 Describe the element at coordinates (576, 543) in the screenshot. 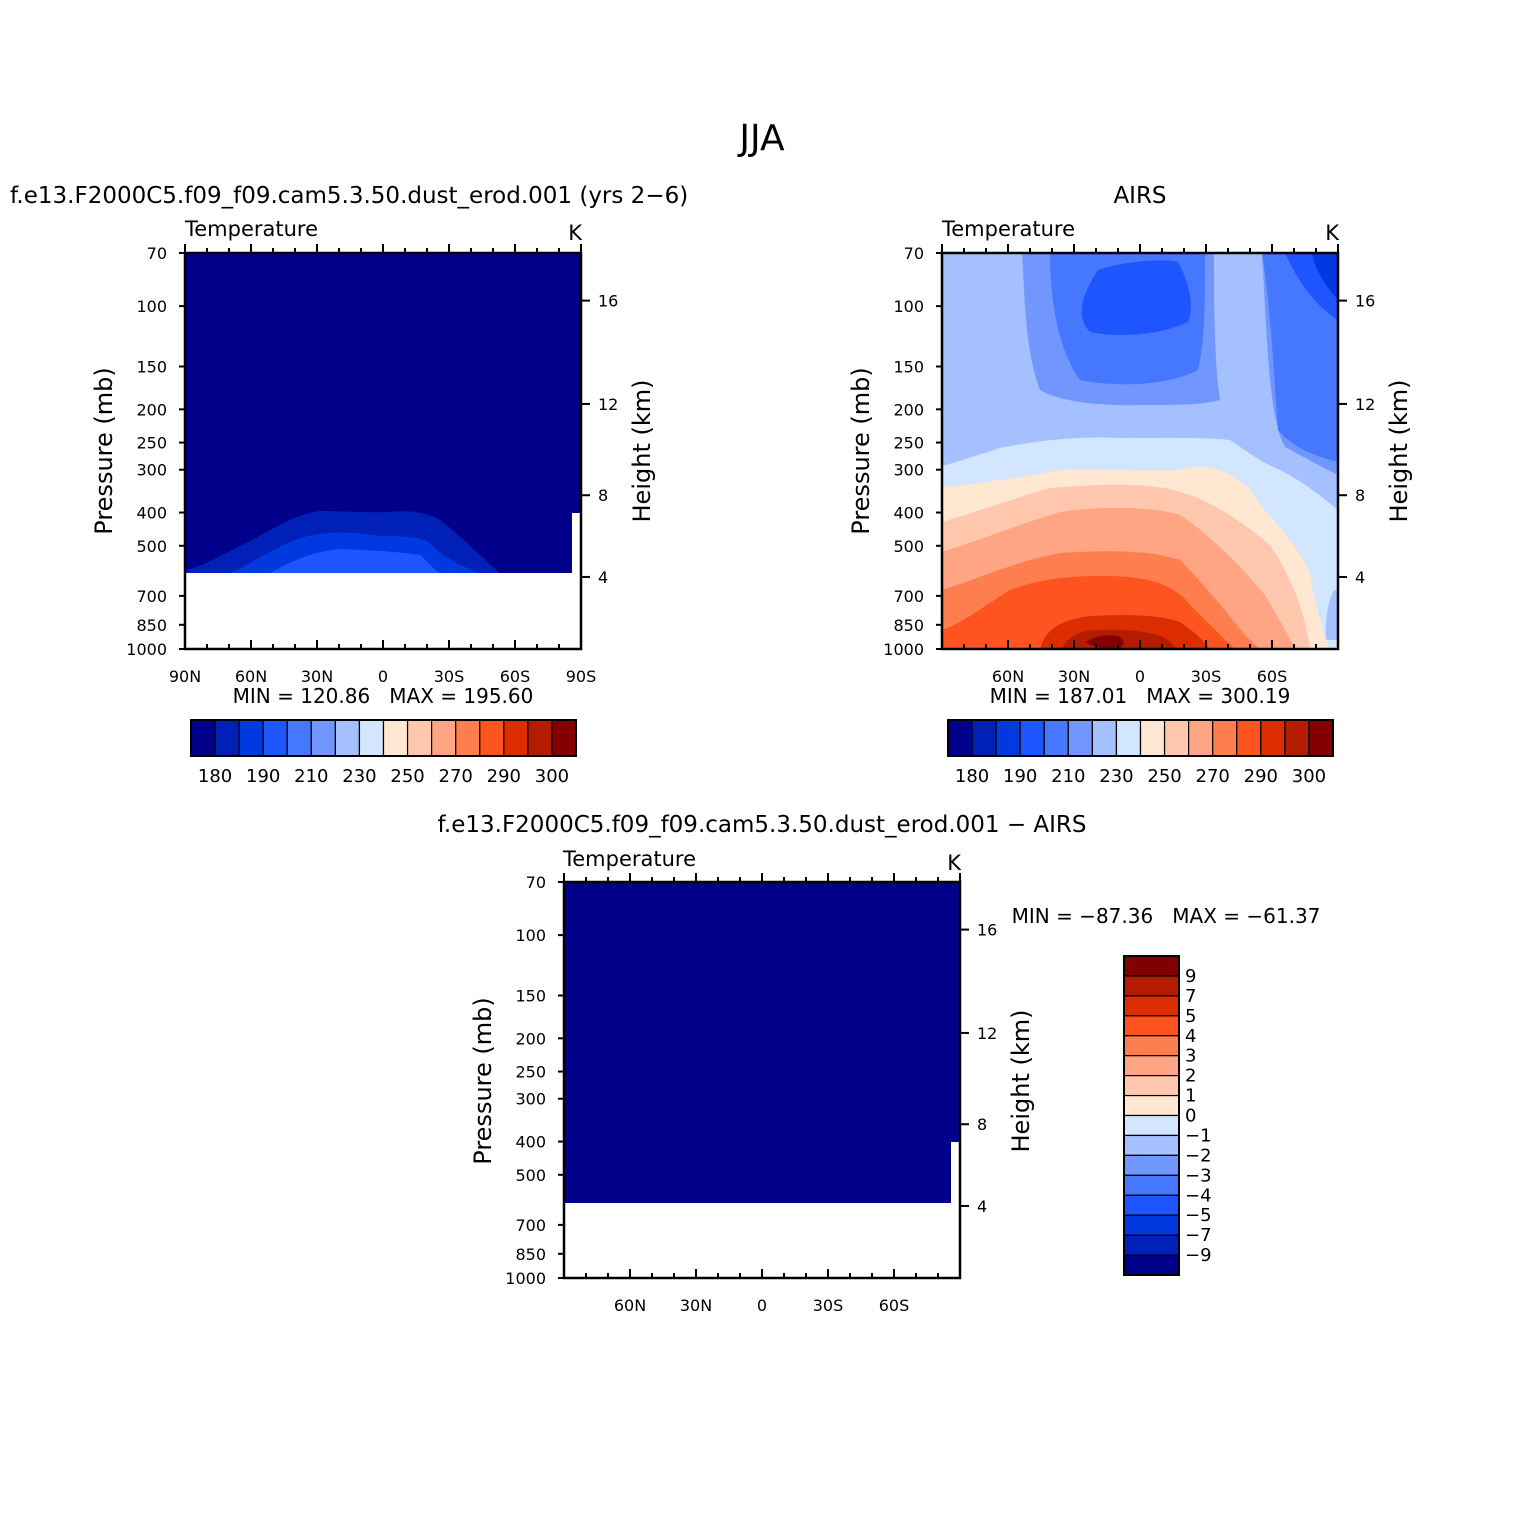

I see `field-missing-edge` at that location.